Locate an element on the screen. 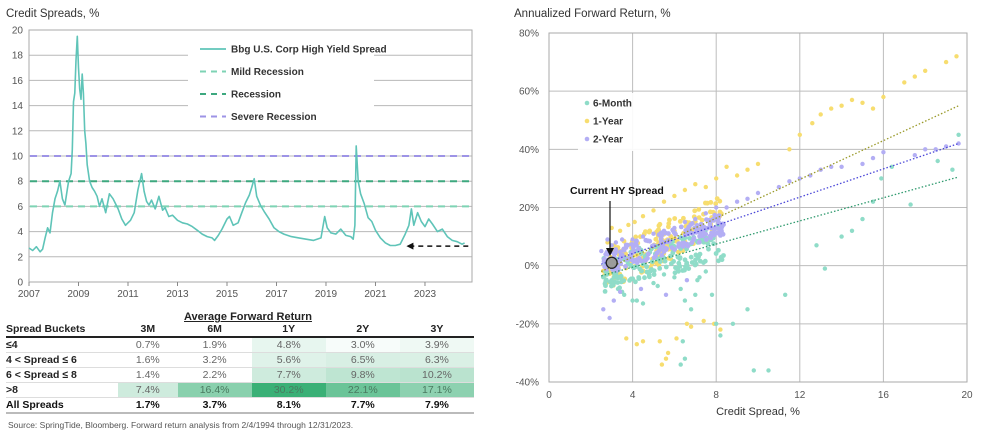 The image size is (981, 432). y-tick-label: 16 is located at coordinates (18, 81).